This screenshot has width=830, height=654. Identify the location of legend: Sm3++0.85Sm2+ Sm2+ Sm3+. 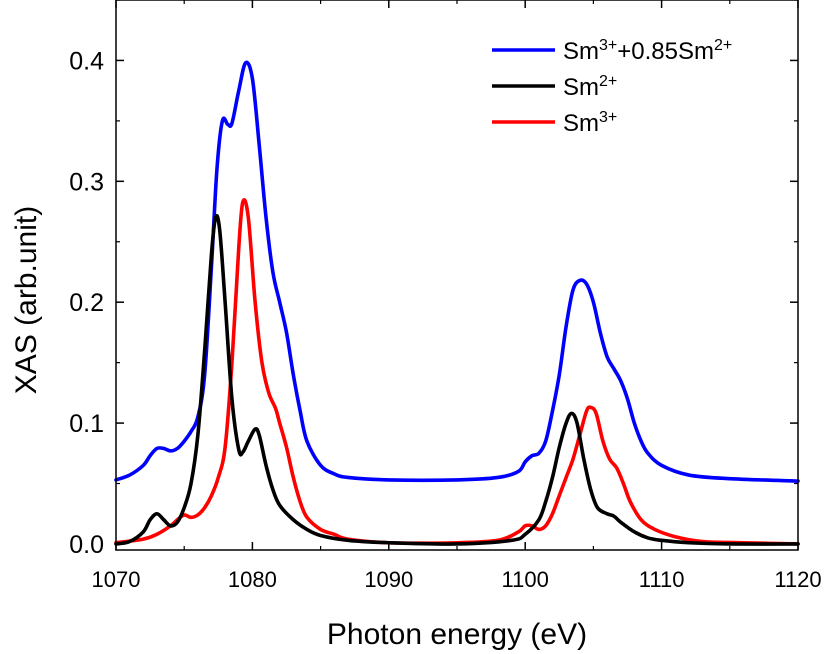
(612, 87).